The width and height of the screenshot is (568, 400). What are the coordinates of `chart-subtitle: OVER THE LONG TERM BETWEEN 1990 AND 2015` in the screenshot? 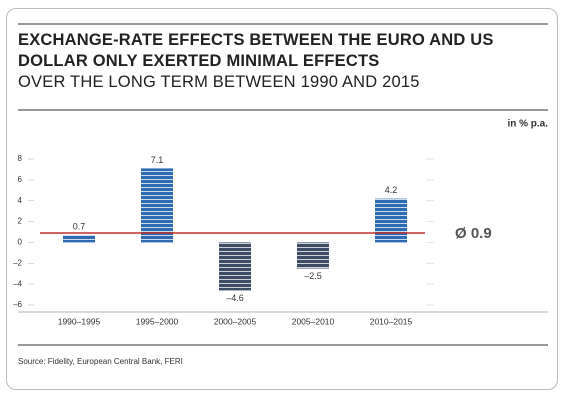 It's located at (219, 82).